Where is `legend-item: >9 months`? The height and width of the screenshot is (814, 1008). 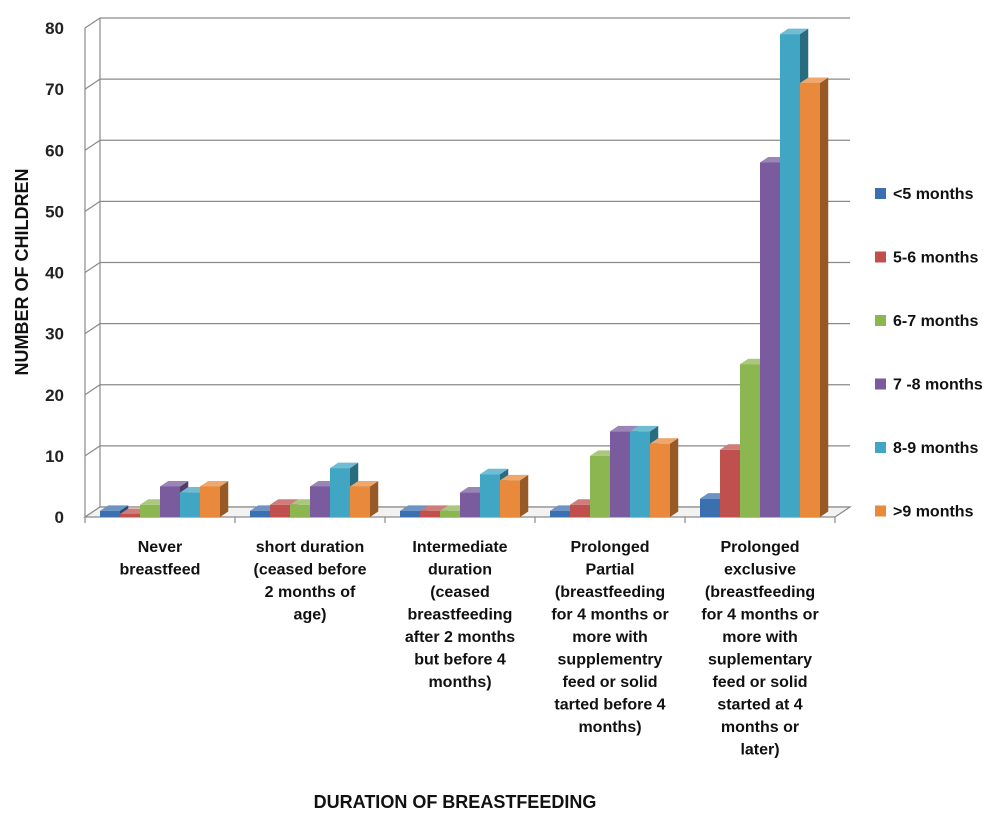
legend-item: >9 months is located at coordinates (924, 512).